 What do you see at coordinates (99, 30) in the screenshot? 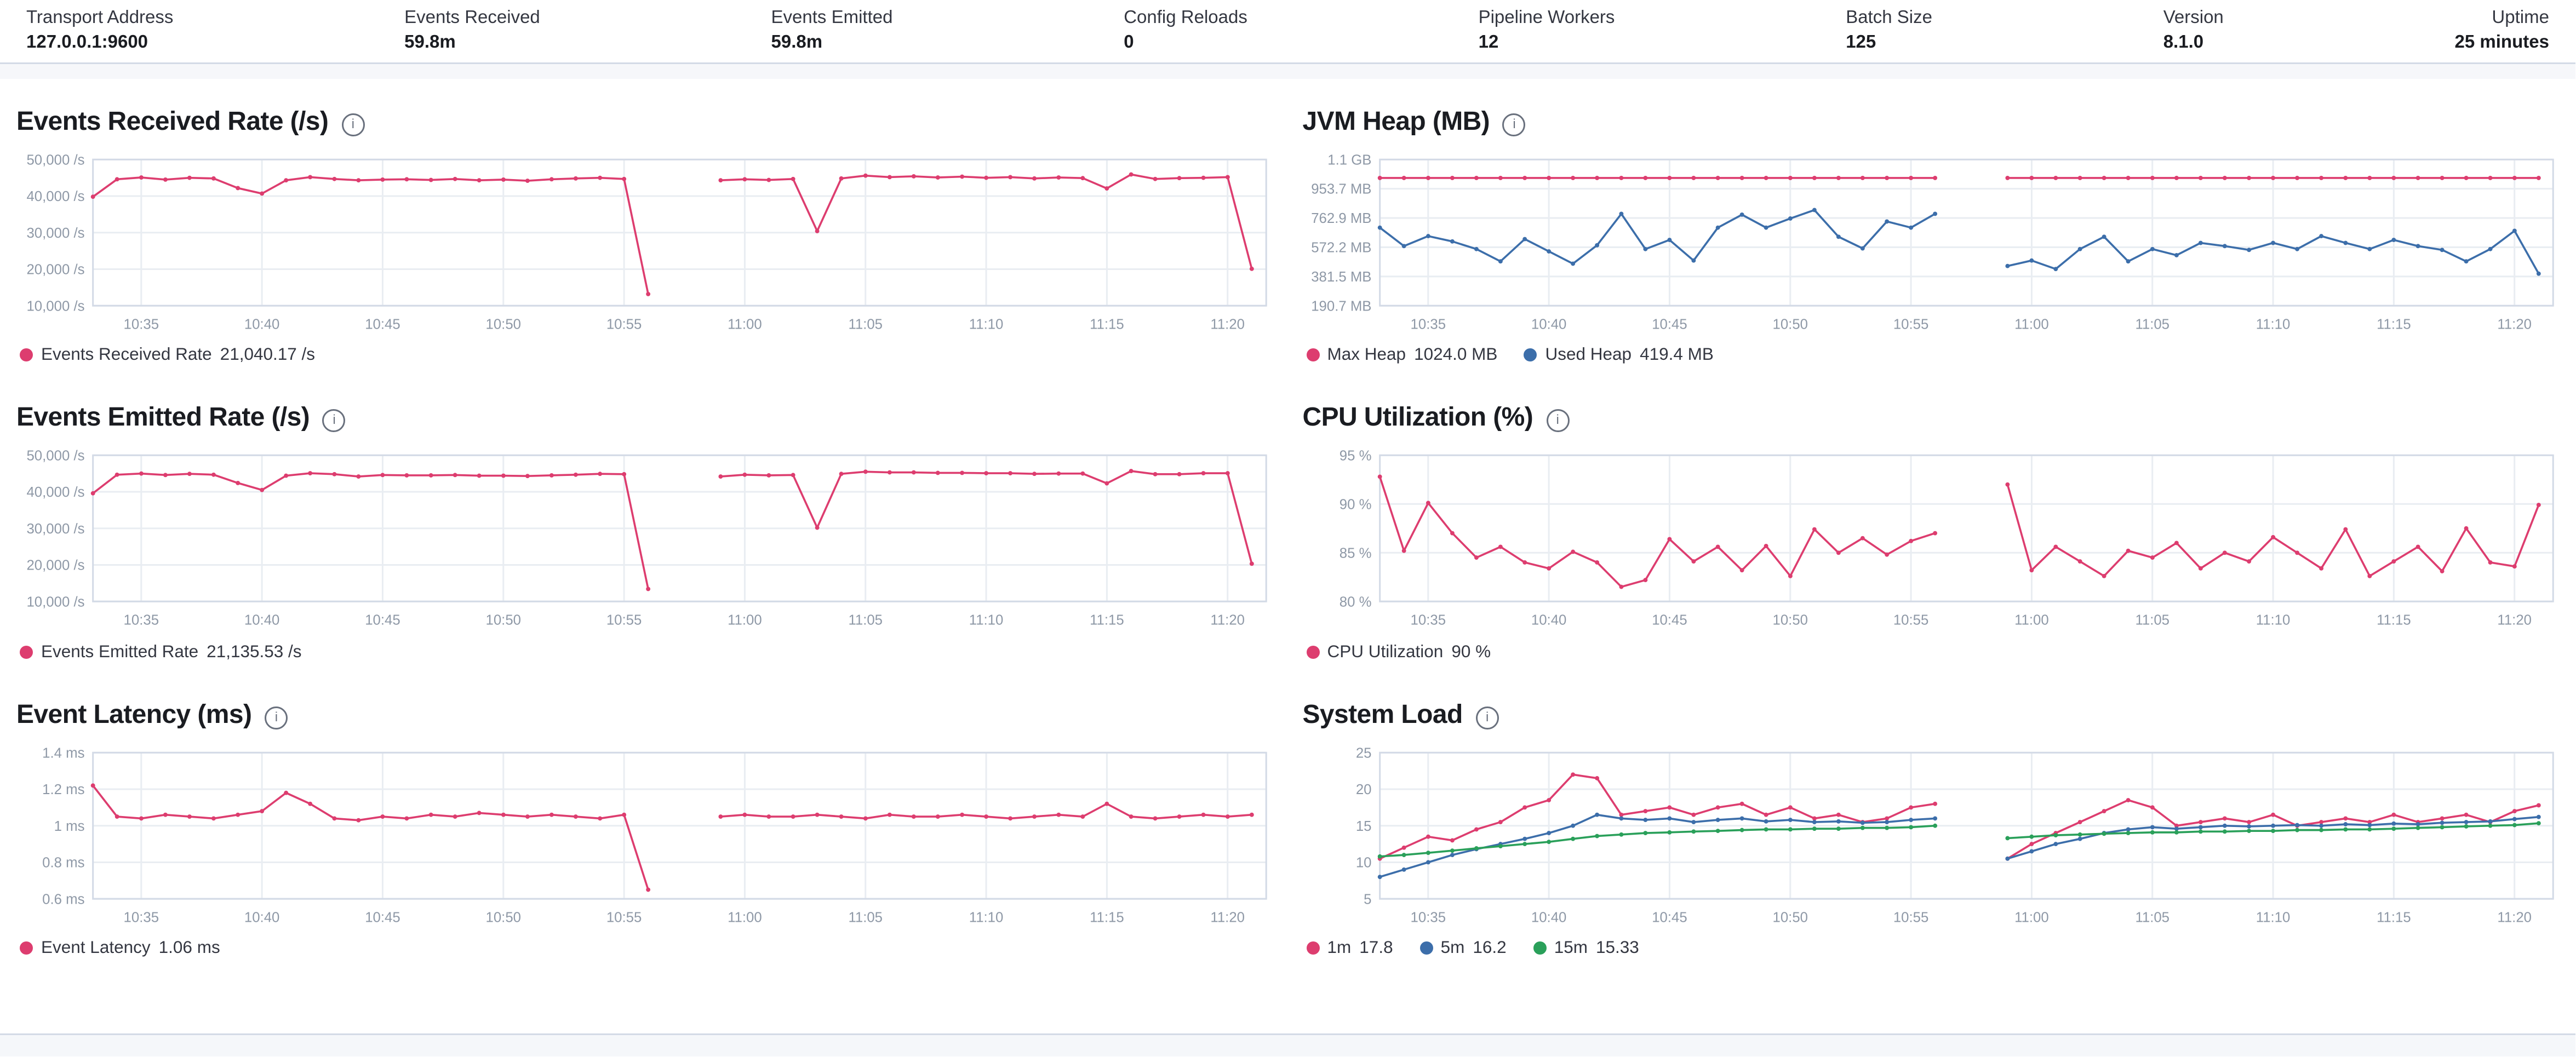
I see `stat-transport-address: Transport Address 127.0.0.1:9600` at bounding box center [99, 30].